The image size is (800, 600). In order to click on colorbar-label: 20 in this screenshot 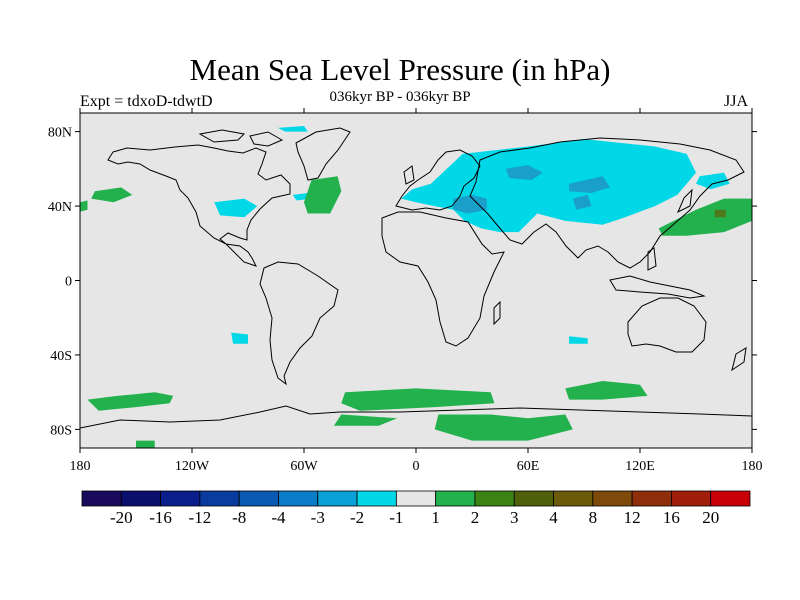, I will do `click(710, 517)`.